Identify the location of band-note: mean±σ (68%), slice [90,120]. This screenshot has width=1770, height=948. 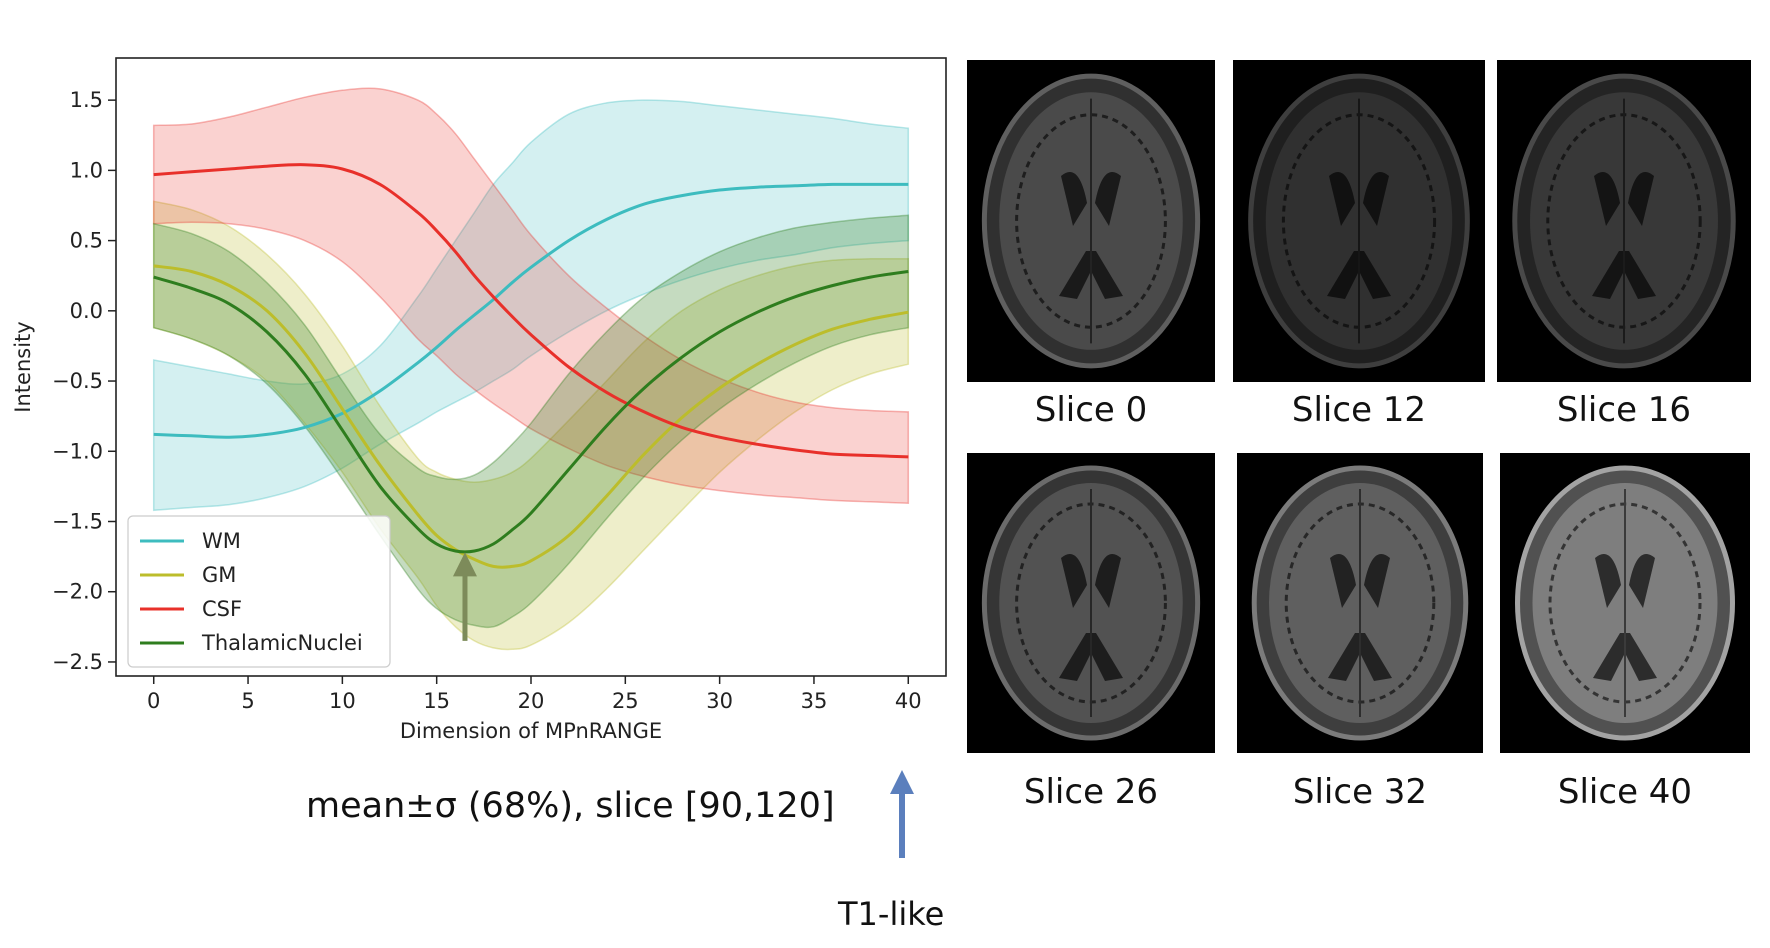
(570, 806).